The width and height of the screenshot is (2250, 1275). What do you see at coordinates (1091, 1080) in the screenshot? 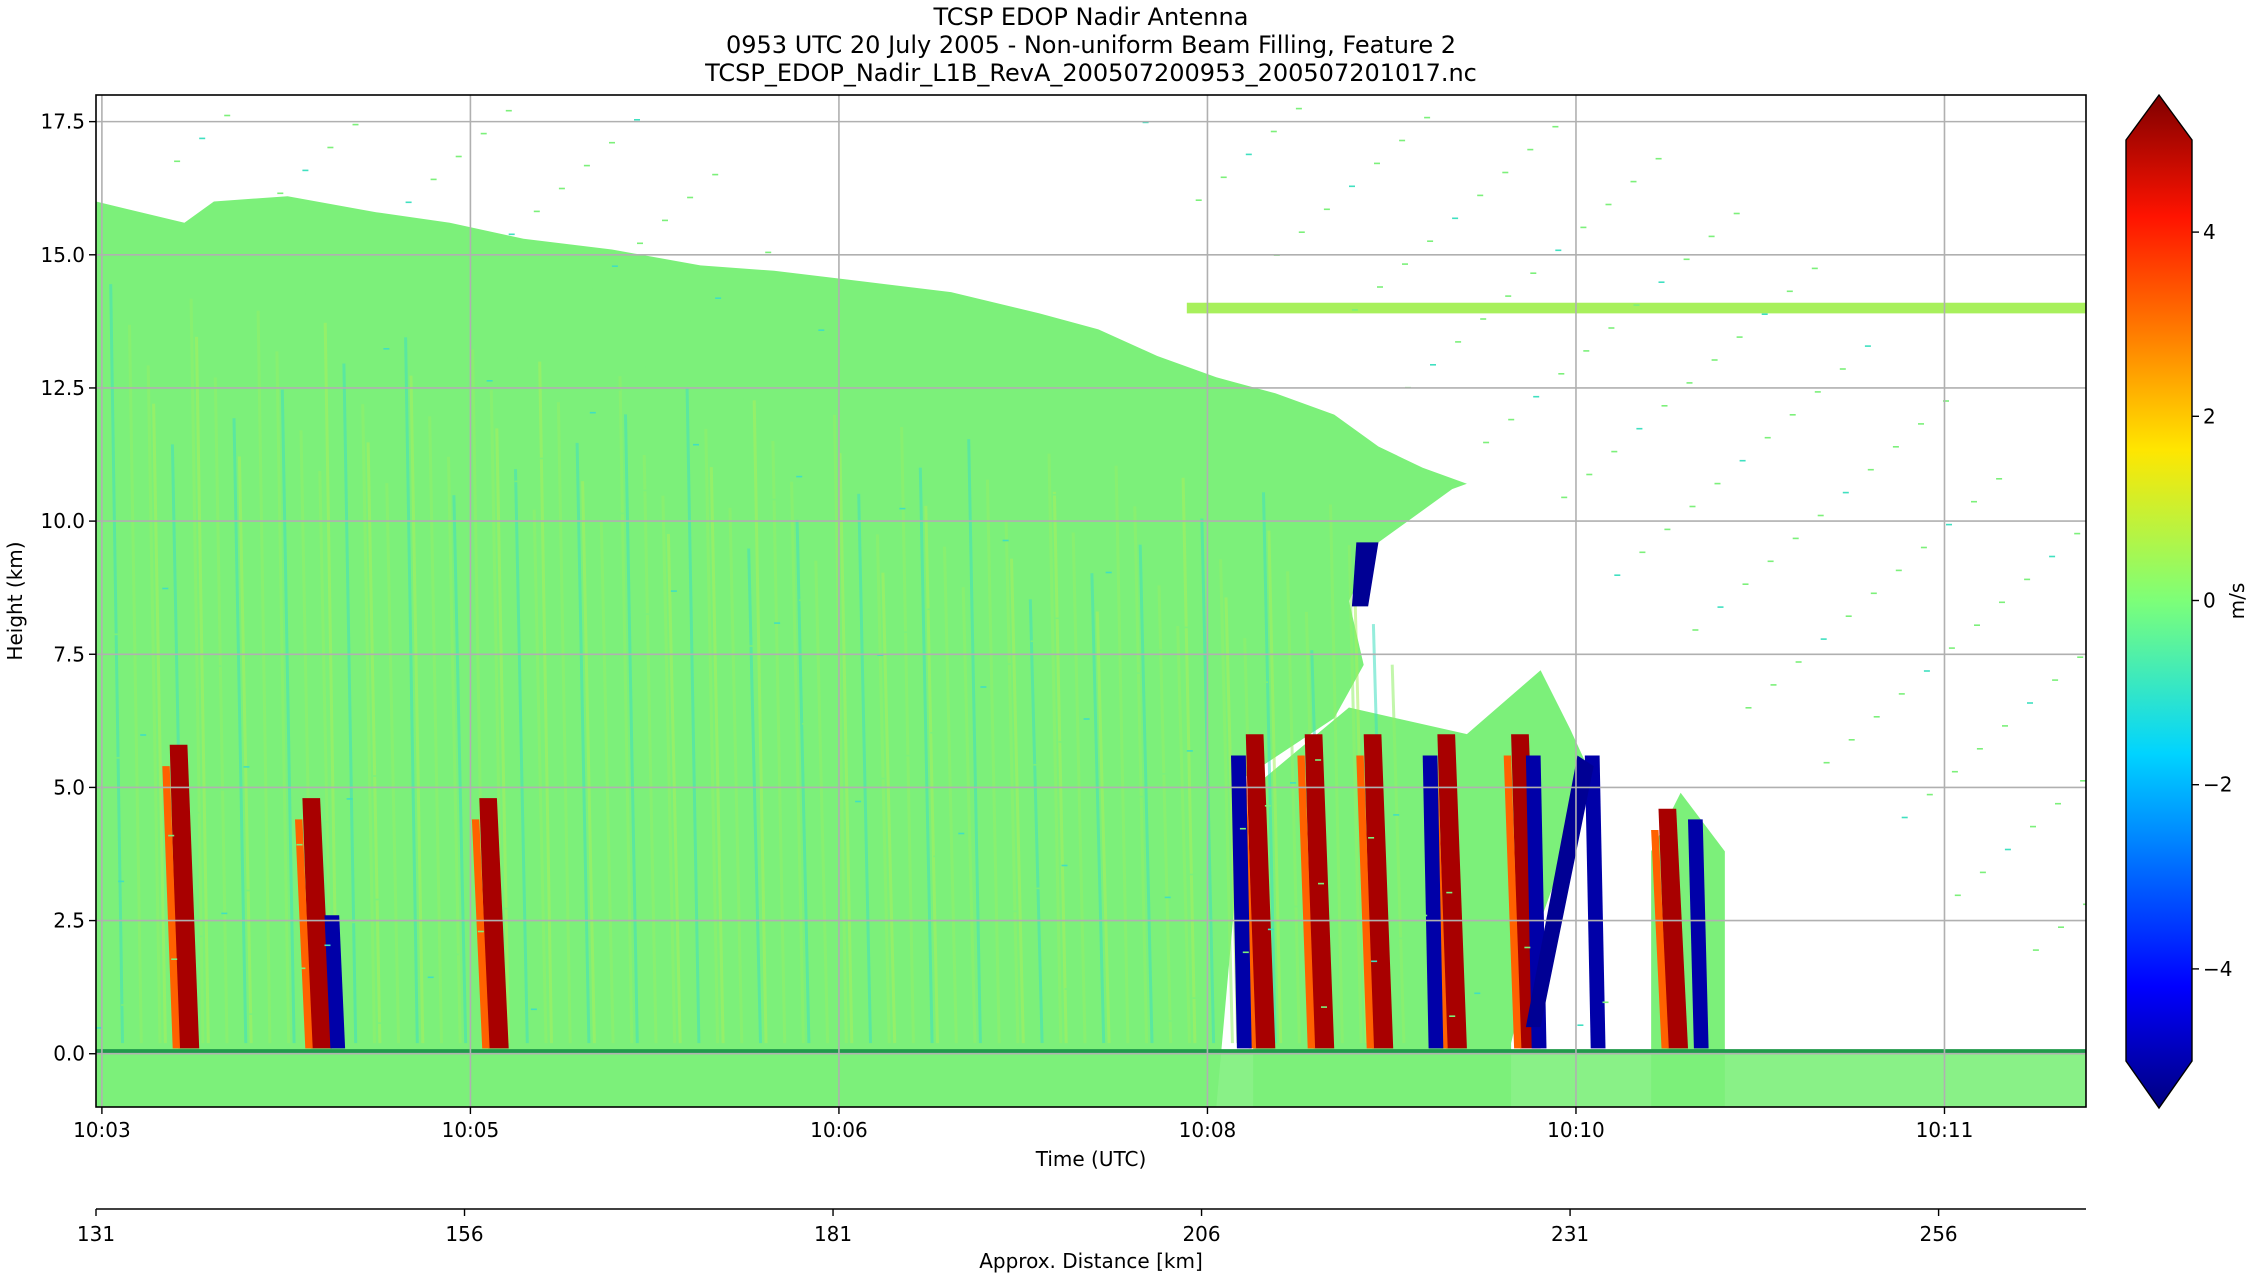
I see `surface-band` at bounding box center [1091, 1080].